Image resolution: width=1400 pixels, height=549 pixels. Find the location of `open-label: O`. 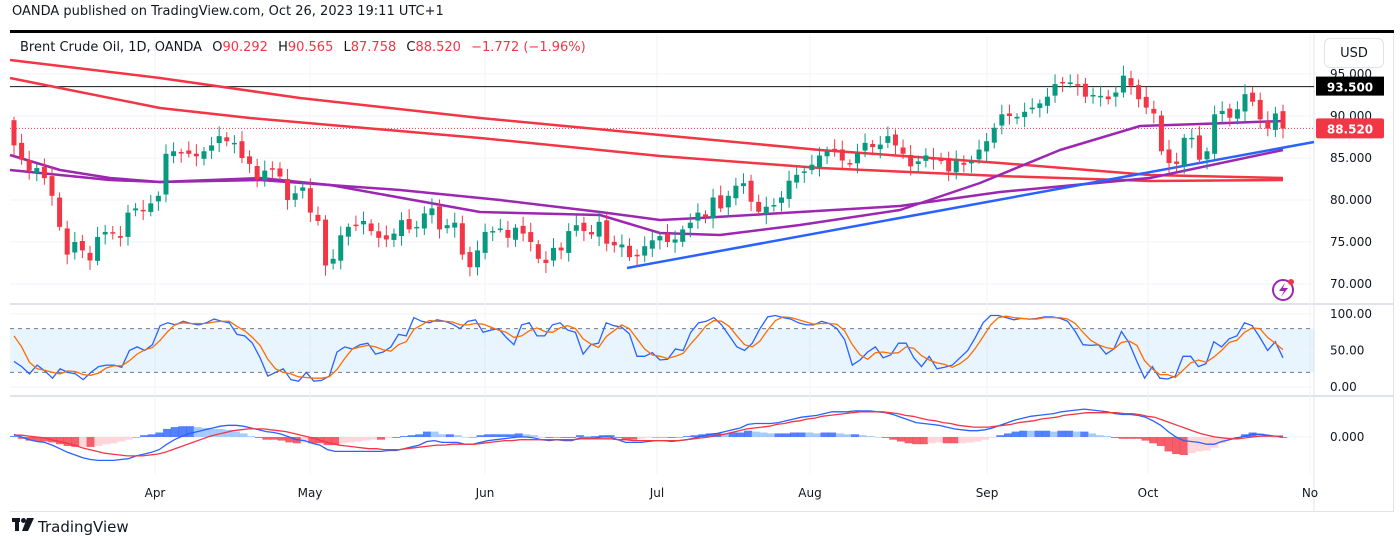

open-label: O is located at coordinates (217, 47).